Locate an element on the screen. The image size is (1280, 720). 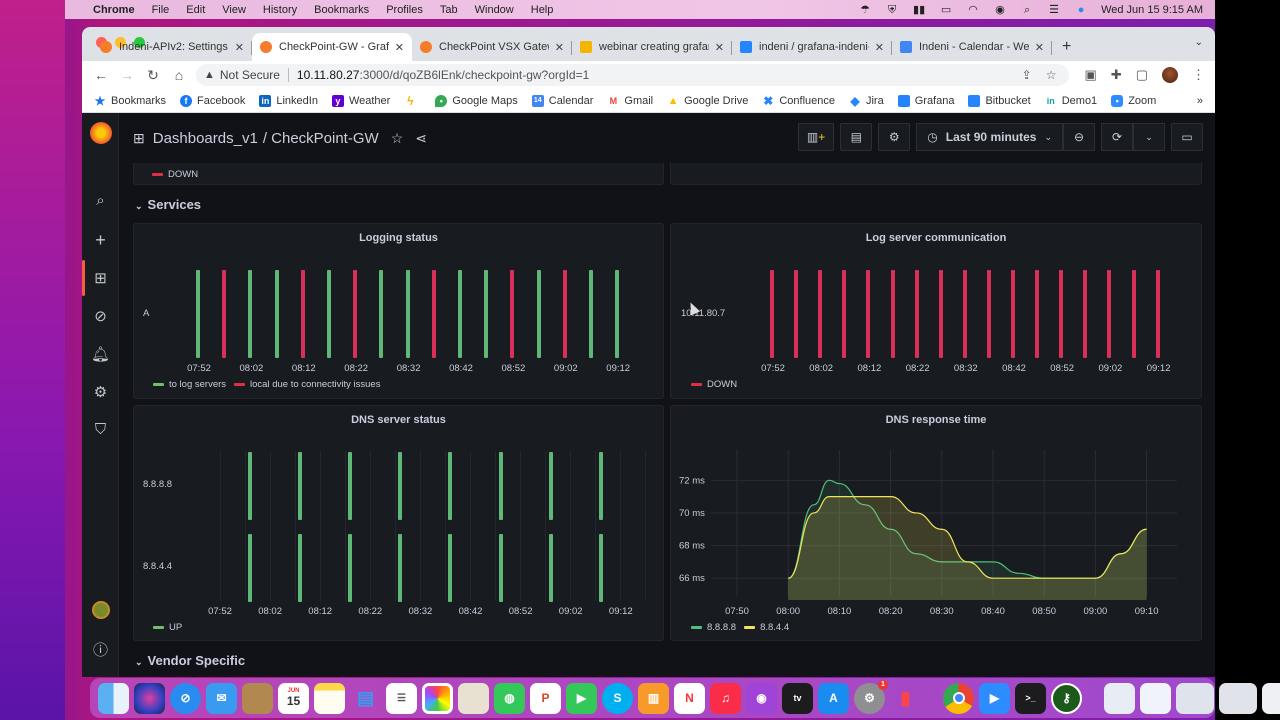
legend-item-8888: 8.8.8.8 is located at coordinates (713, 627).